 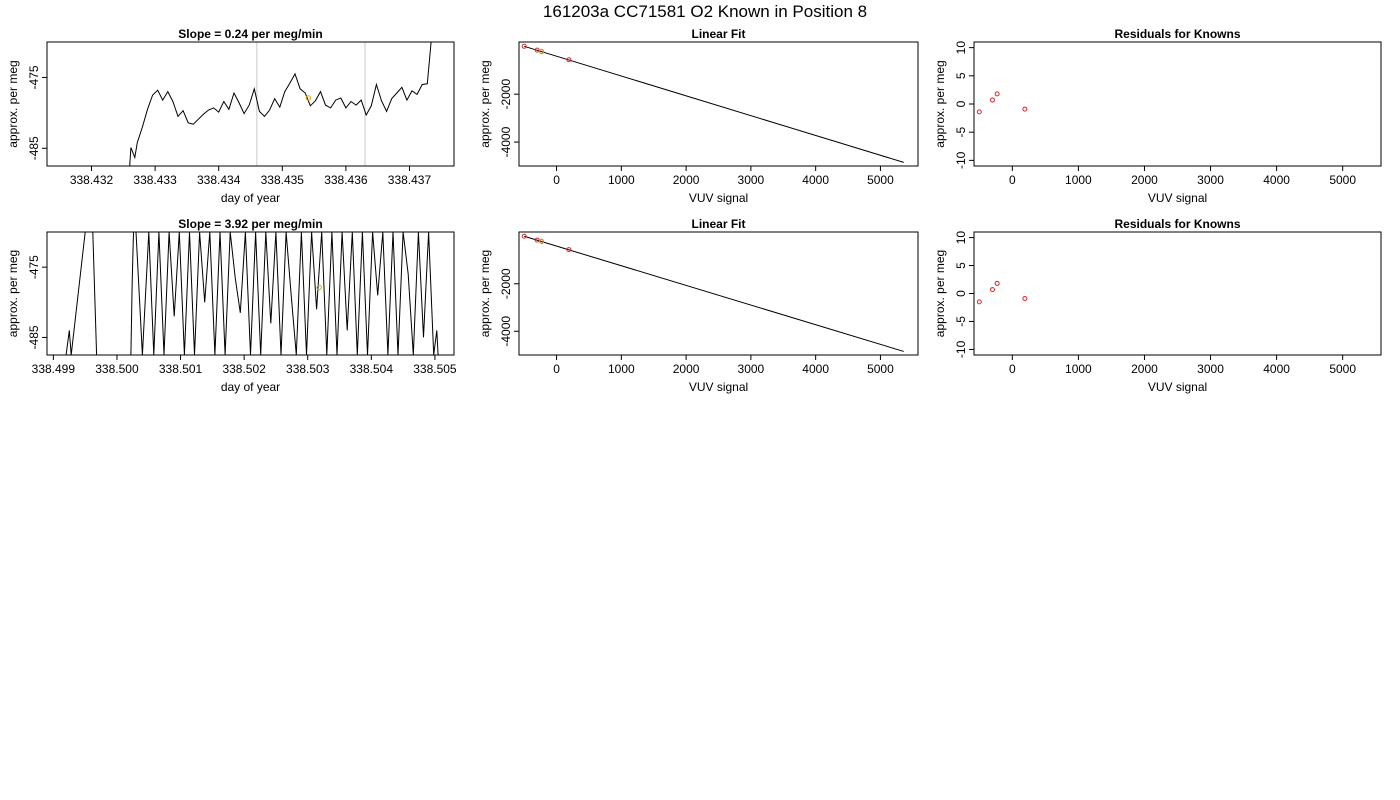 What do you see at coordinates (308, 369) in the screenshot?
I see `x-tick-label: 338.503` at bounding box center [308, 369].